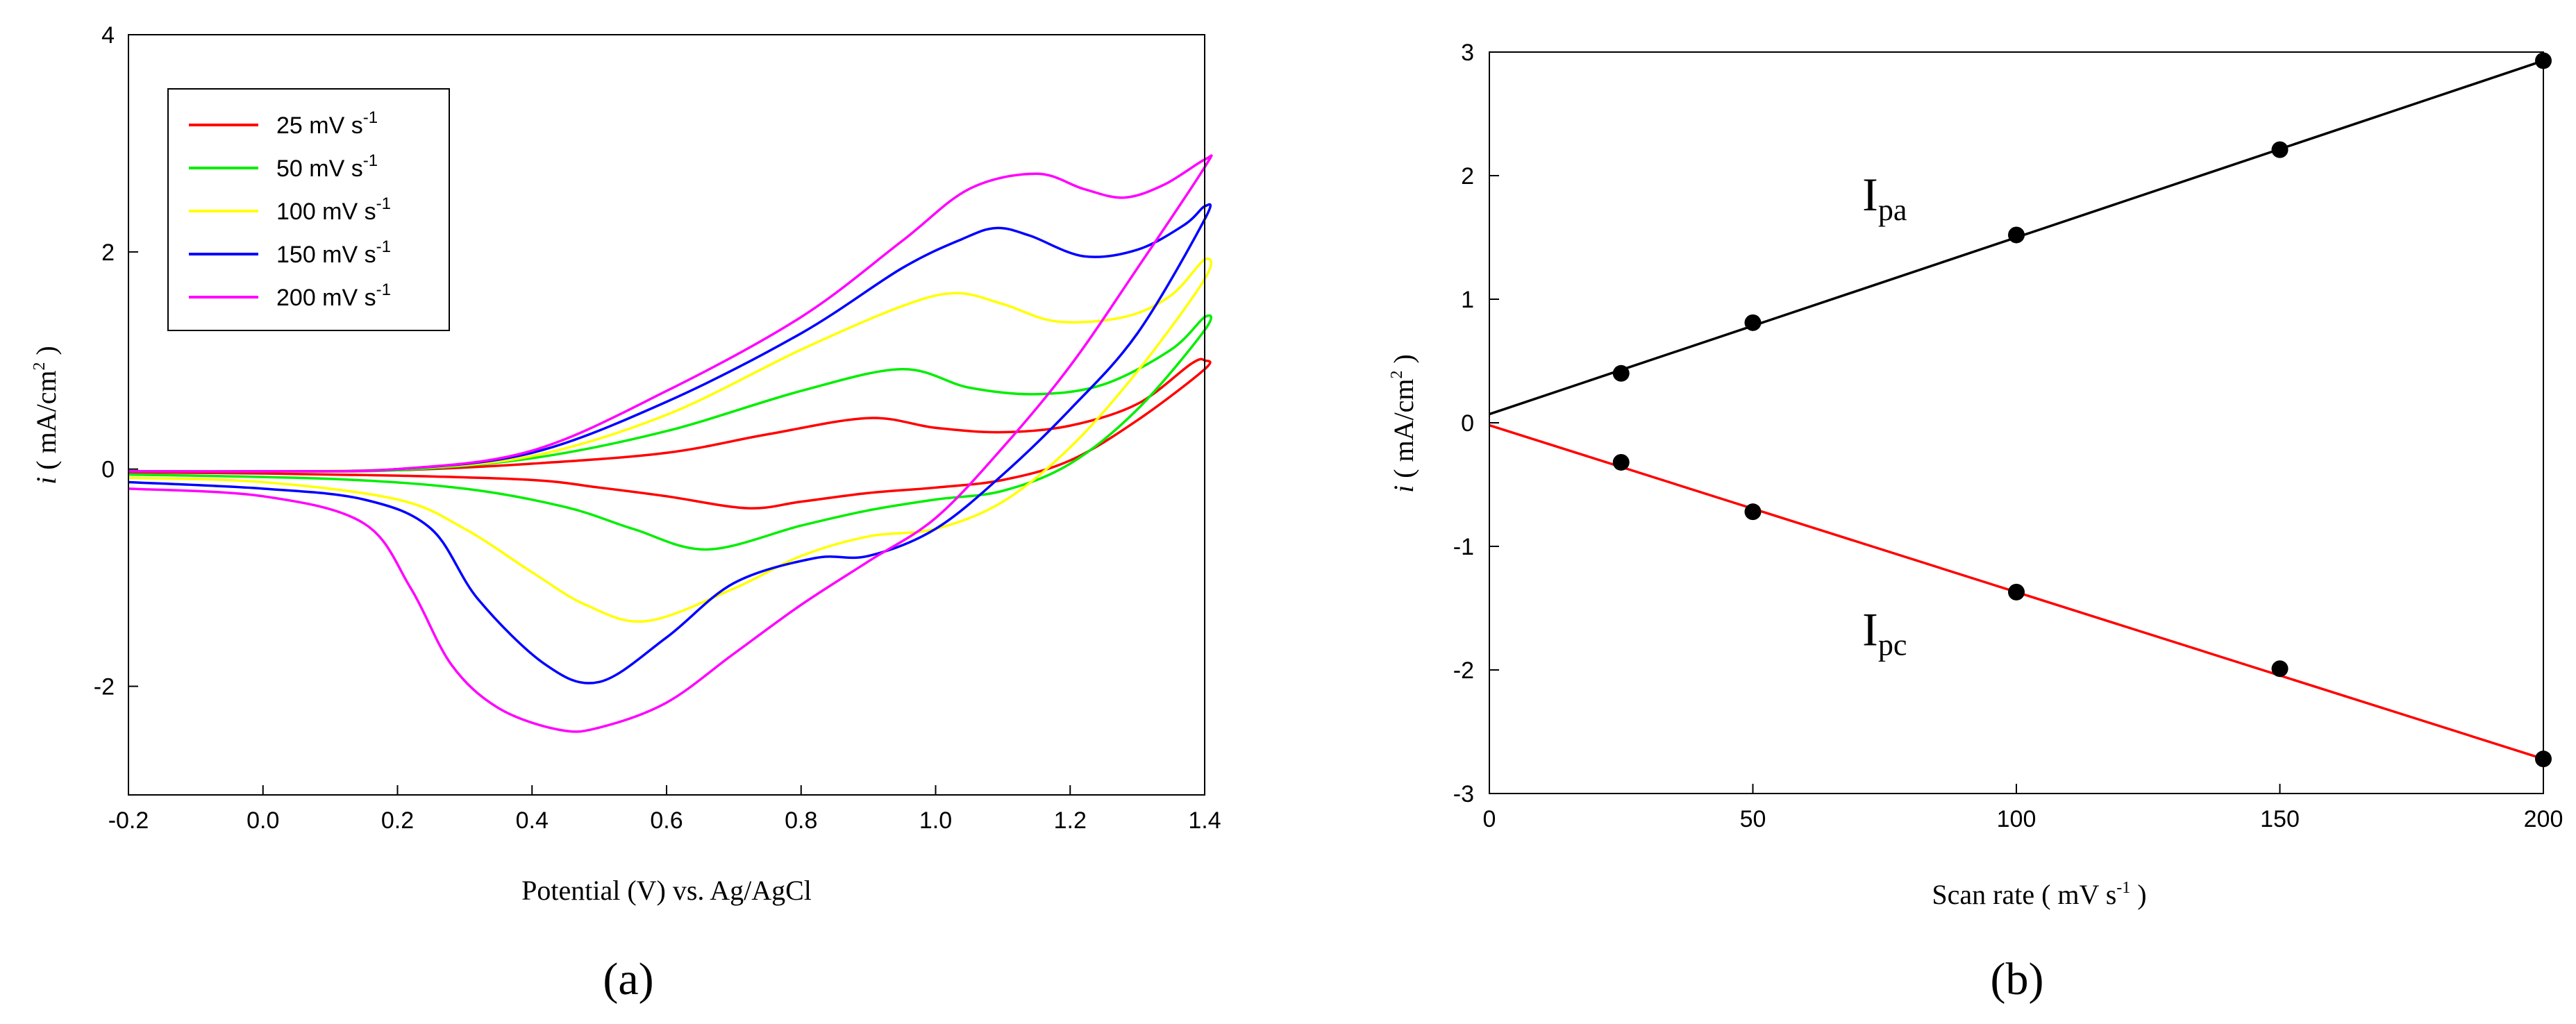  I want to click on panel-b-y-tick-label: -1, so click(1463, 547).